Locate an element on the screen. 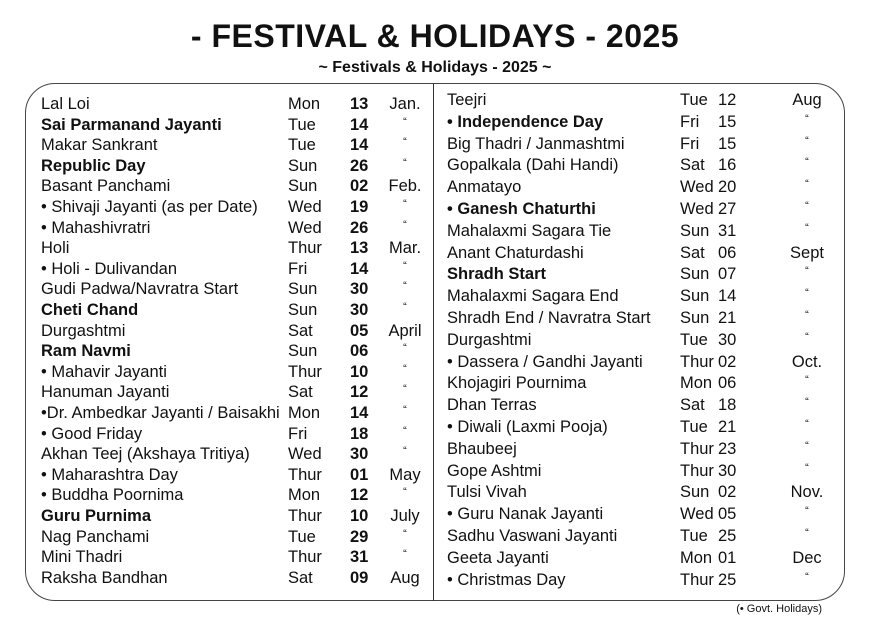  holiday-name: Raksha Bandhan is located at coordinates (104, 577).